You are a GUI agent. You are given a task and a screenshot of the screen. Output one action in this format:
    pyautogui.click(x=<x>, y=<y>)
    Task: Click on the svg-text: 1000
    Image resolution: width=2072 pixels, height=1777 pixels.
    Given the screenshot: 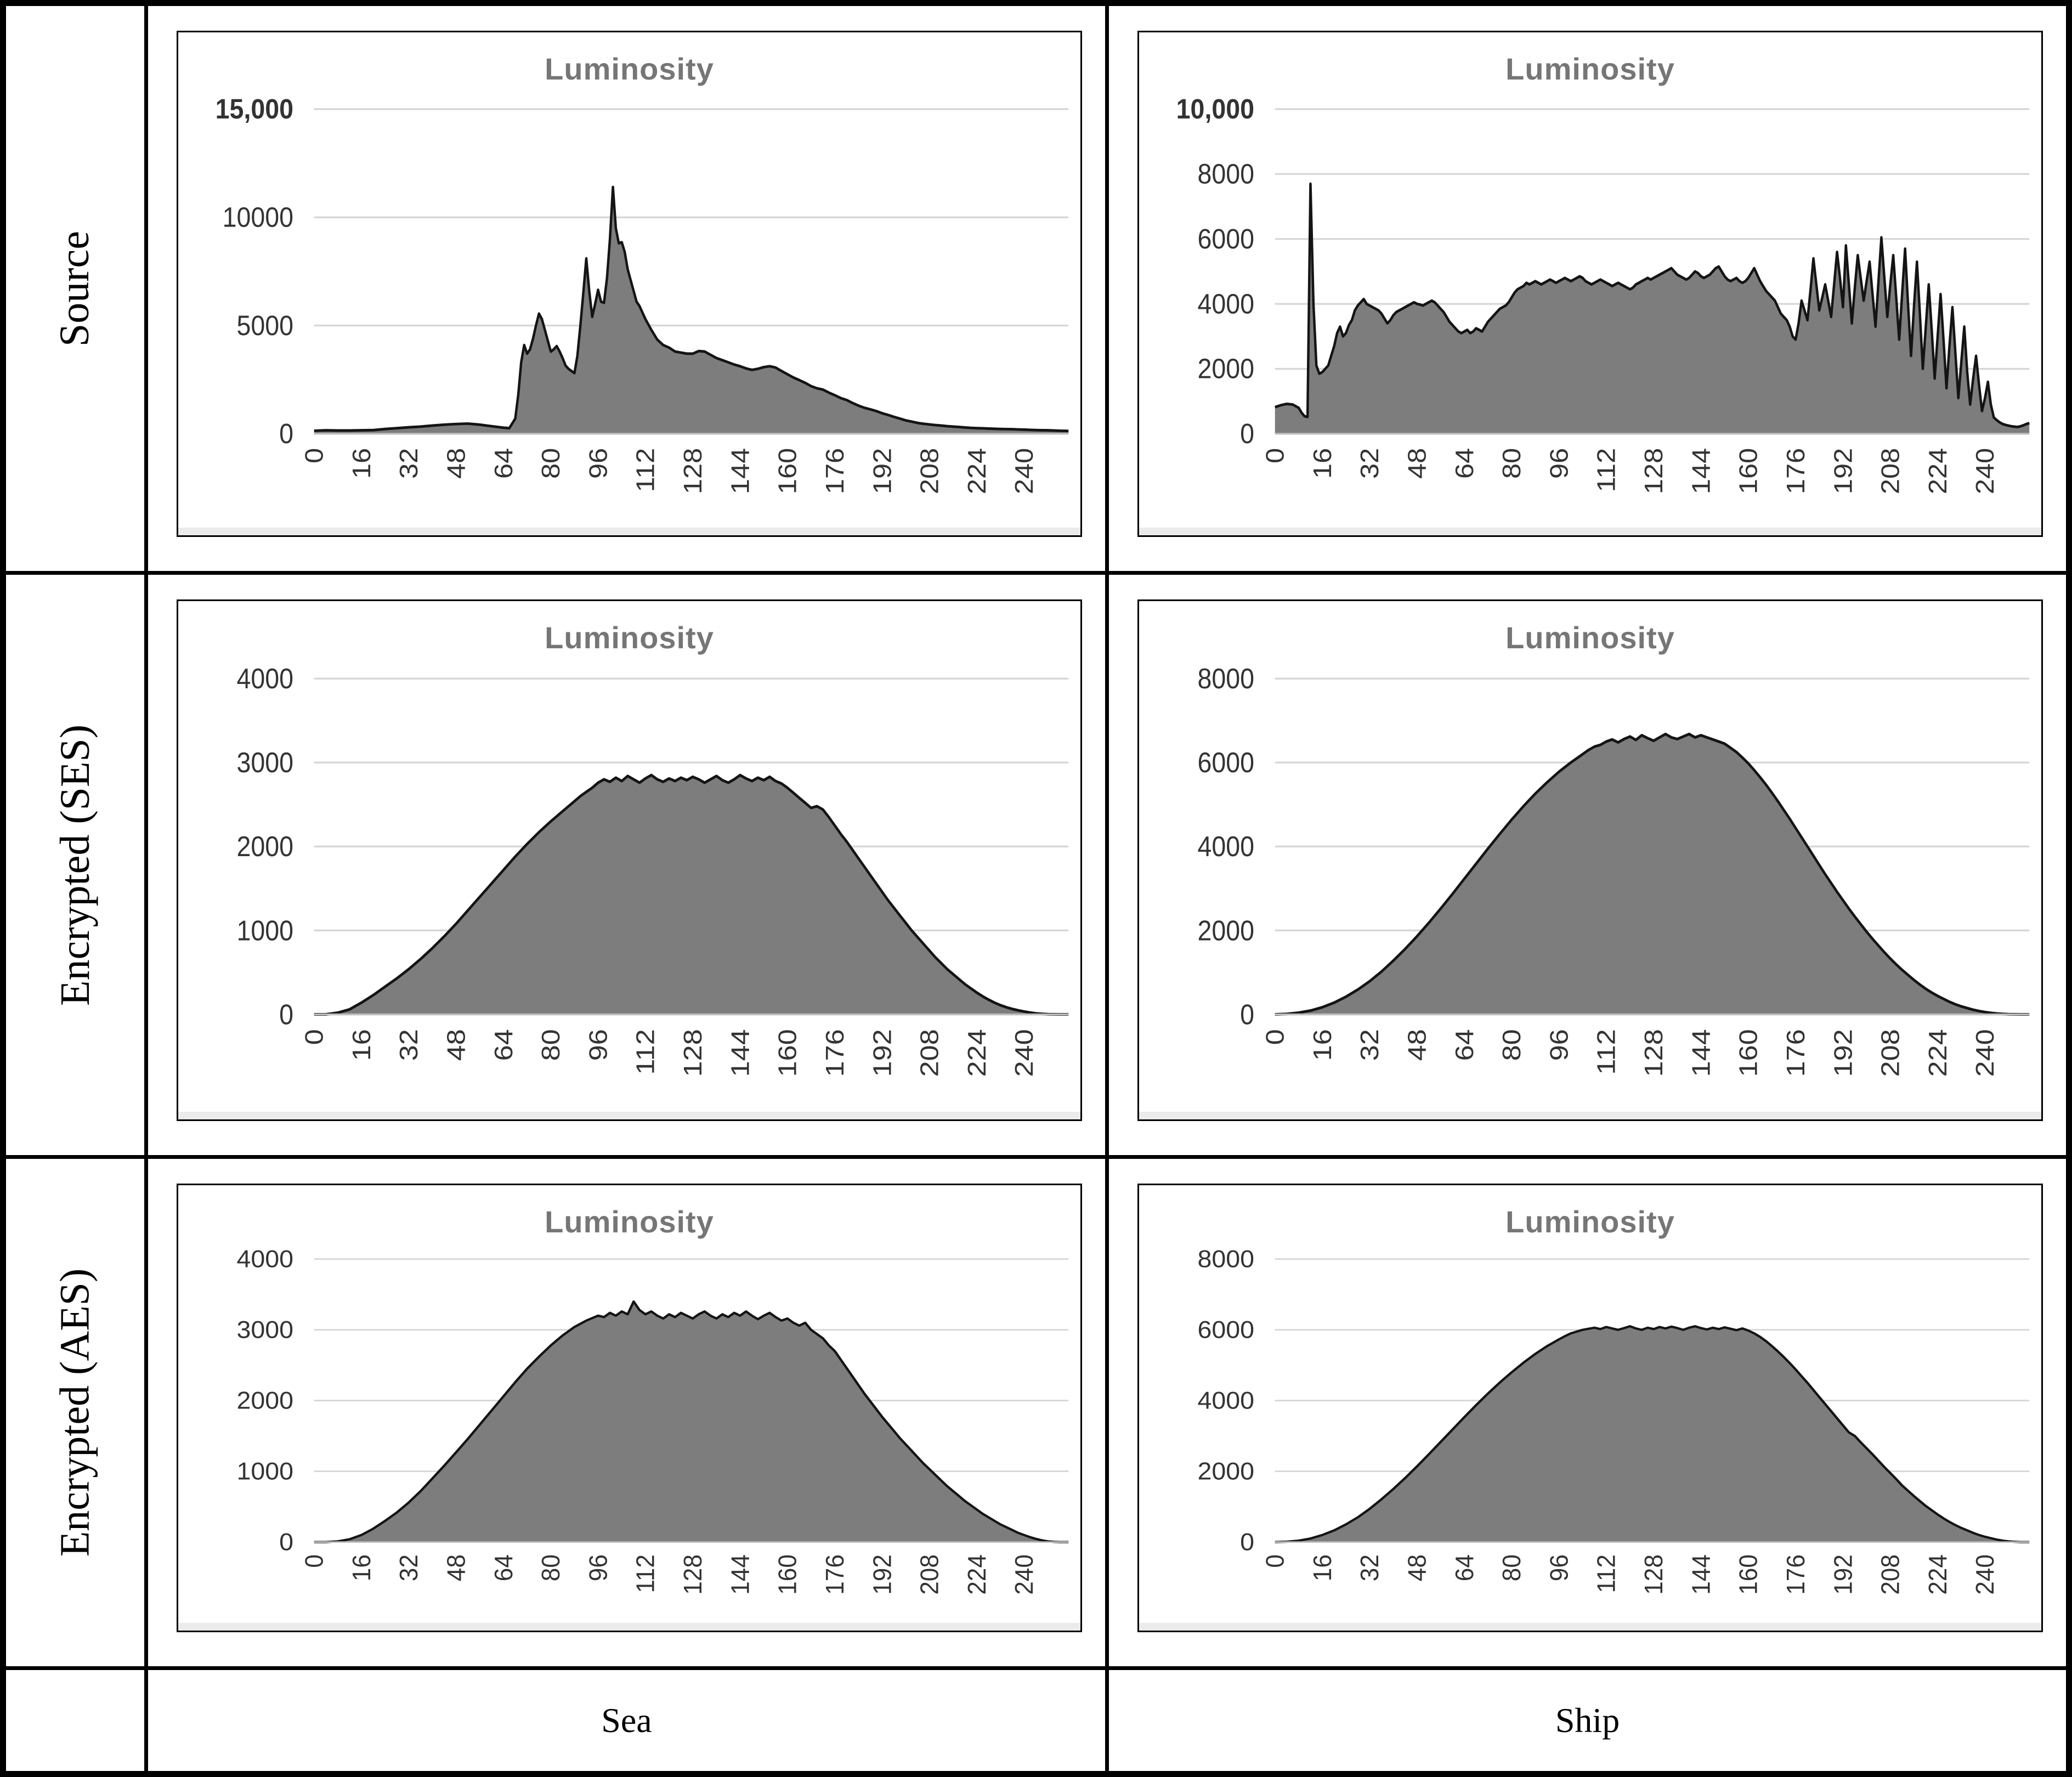 What is the action you would take?
    pyautogui.click(x=265, y=931)
    